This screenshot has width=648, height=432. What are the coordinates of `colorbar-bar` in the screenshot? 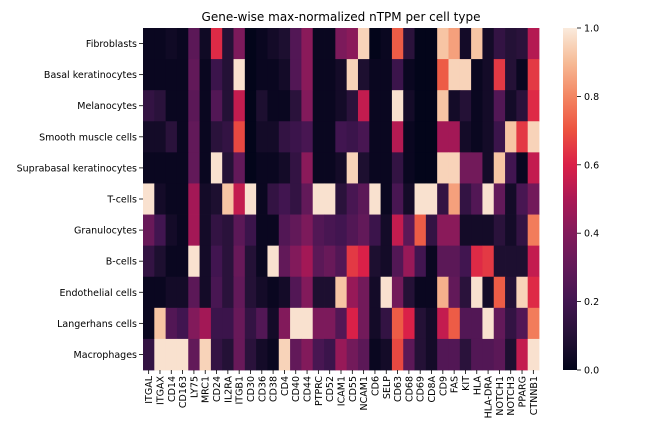 It's located at (570, 199).